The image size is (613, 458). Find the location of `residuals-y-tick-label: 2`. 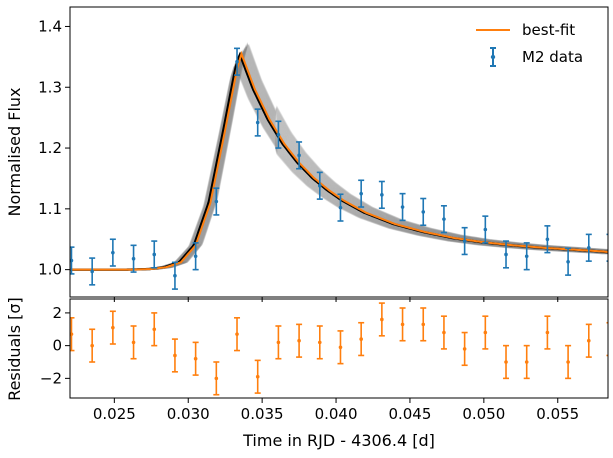

residuals-y-tick-label: 2 is located at coordinates (57, 313).